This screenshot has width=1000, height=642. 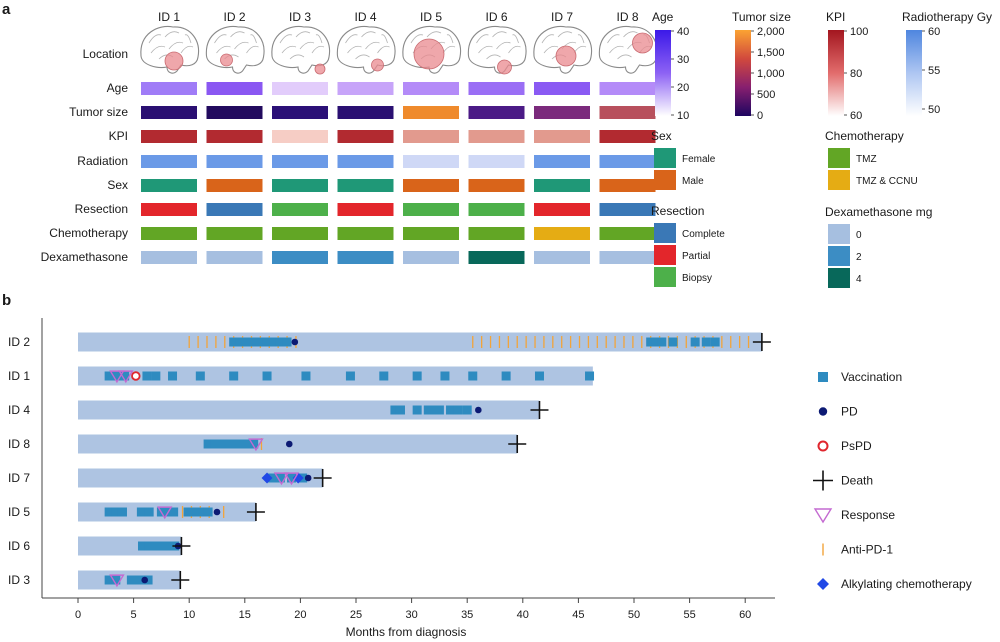 I want to click on legend-chemotherapy-swatch-tmz-ccnu, so click(x=839, y=180).